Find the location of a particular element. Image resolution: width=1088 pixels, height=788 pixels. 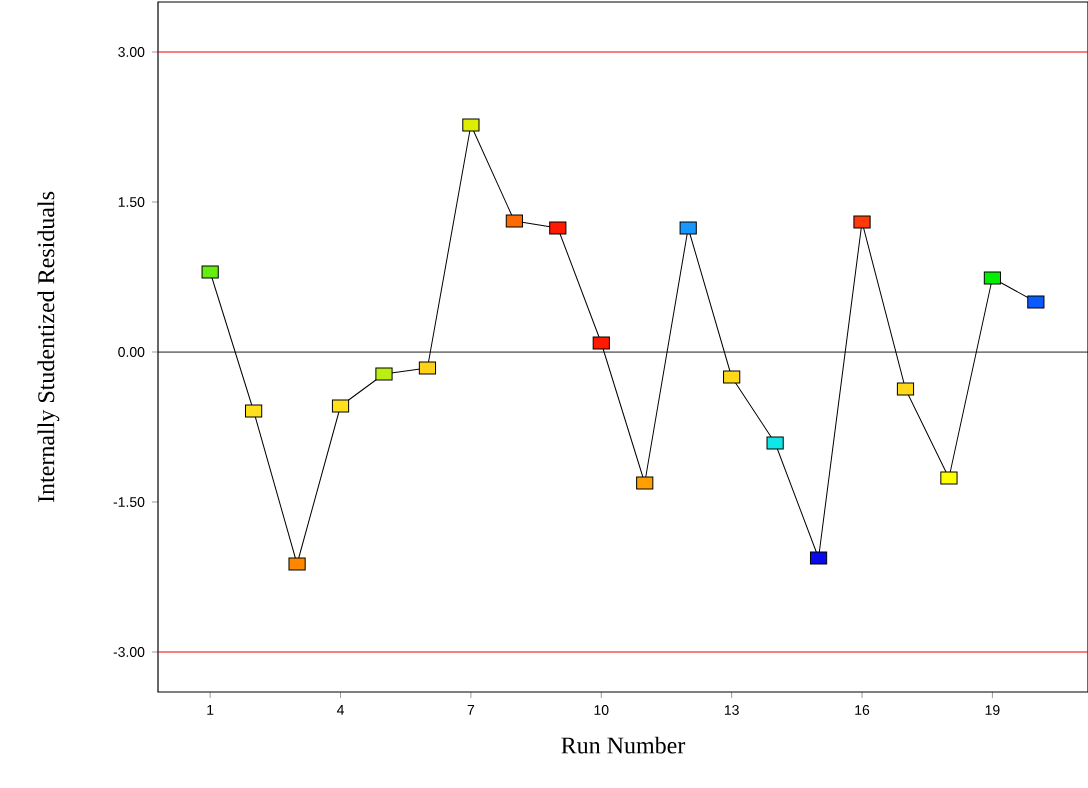

x-axis-title: Run Number is located at coordinates (623, 745).